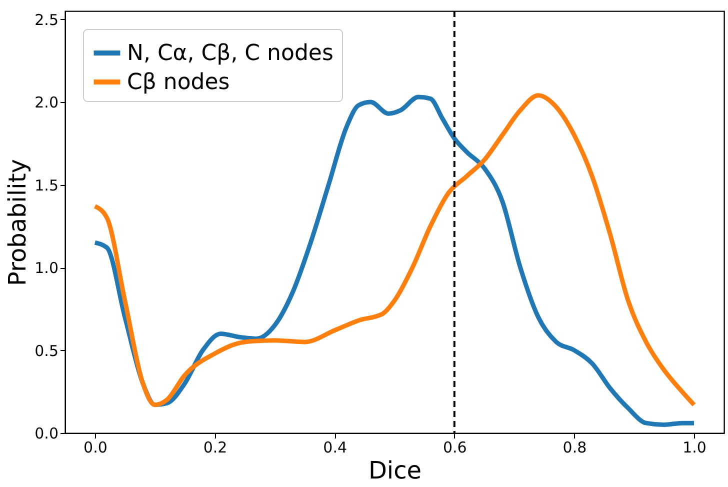  I want to click on x-tick-label: 0.8, so click(574, 447).